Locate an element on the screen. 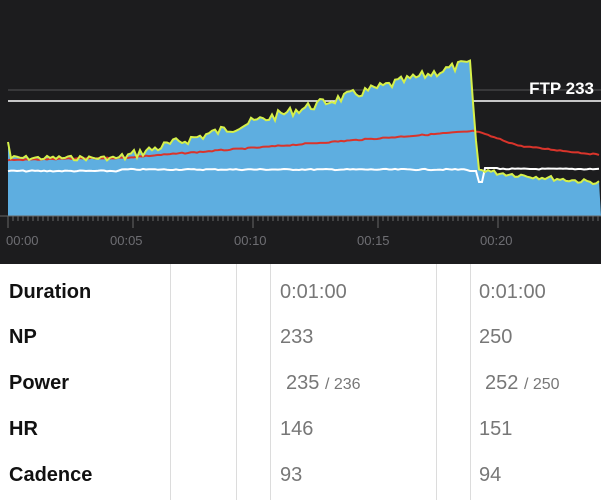 Image resolution: width=601 pixels, height=500 pixels. interval-2-hr: 151 is located at coordinates (495, 429).